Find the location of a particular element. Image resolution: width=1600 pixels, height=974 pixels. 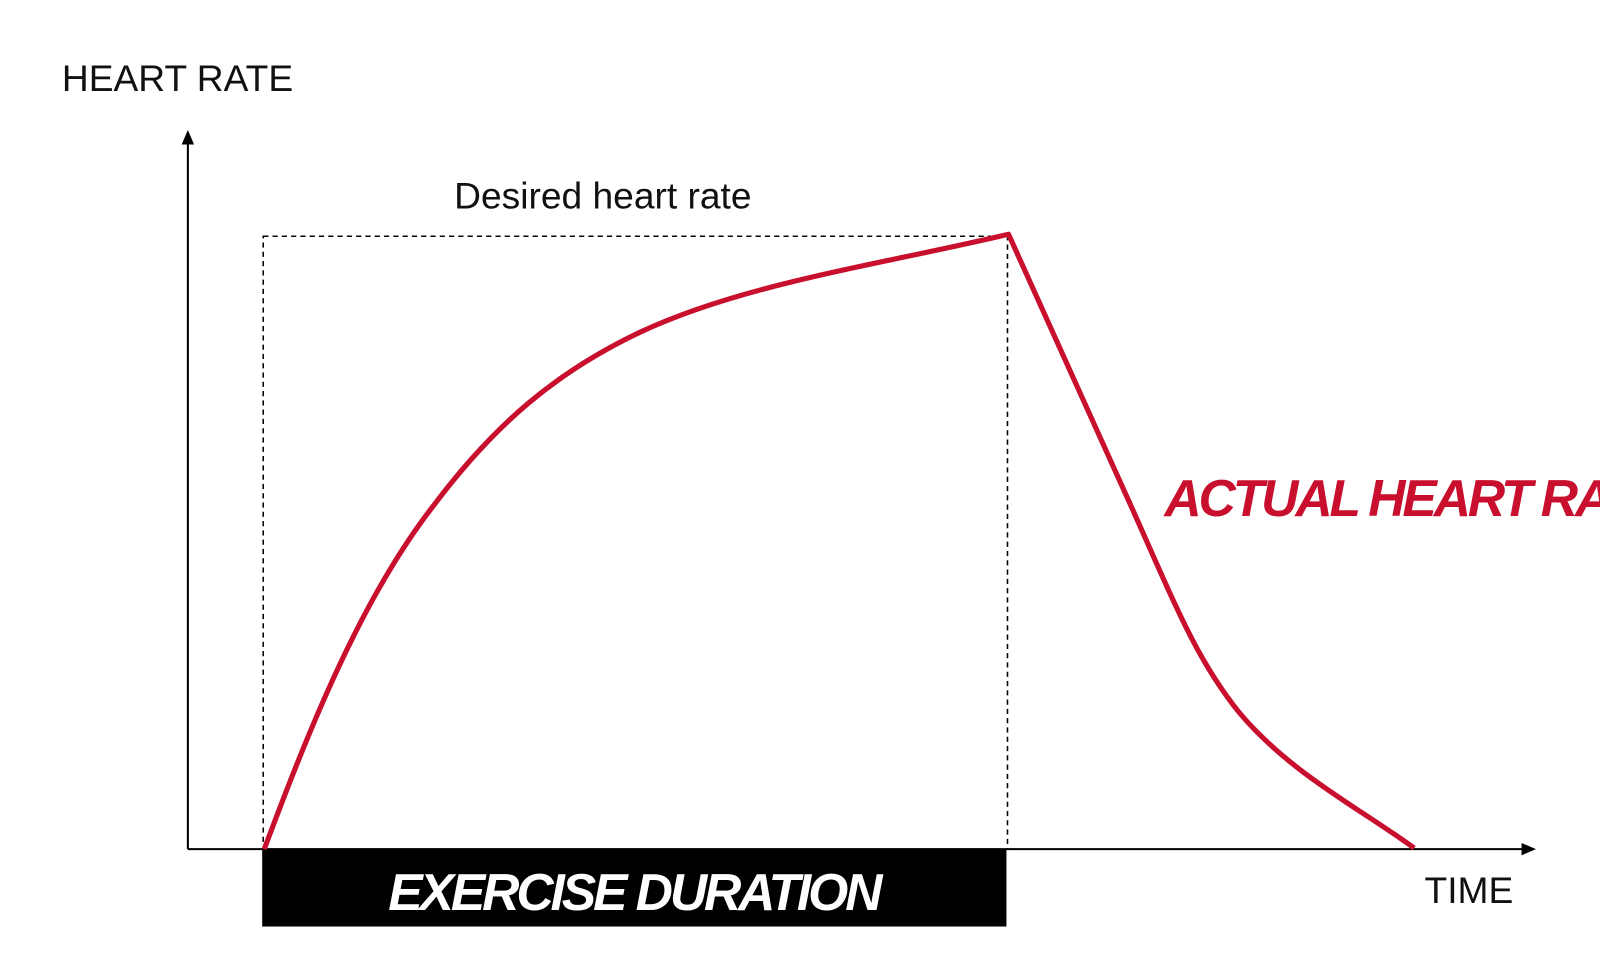

x-axis-label: TIME is located at coordinates (1469, 890).